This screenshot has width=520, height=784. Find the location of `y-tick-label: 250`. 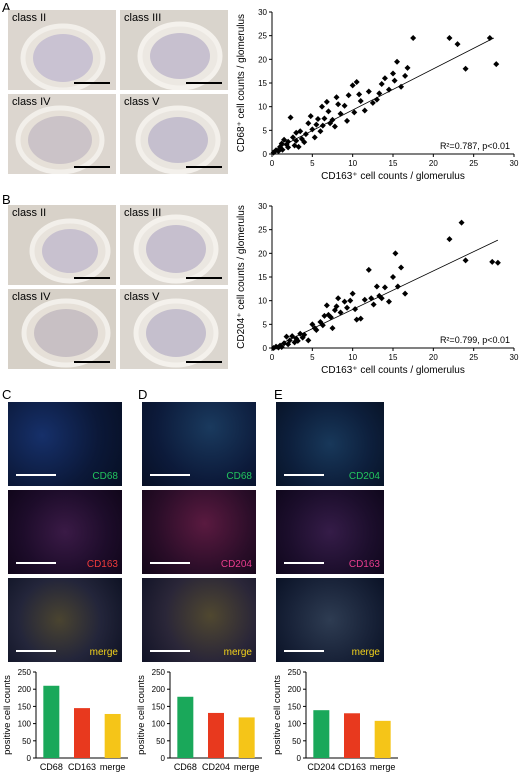

y-tick-label: 250 is located at coordinates (25, 672).